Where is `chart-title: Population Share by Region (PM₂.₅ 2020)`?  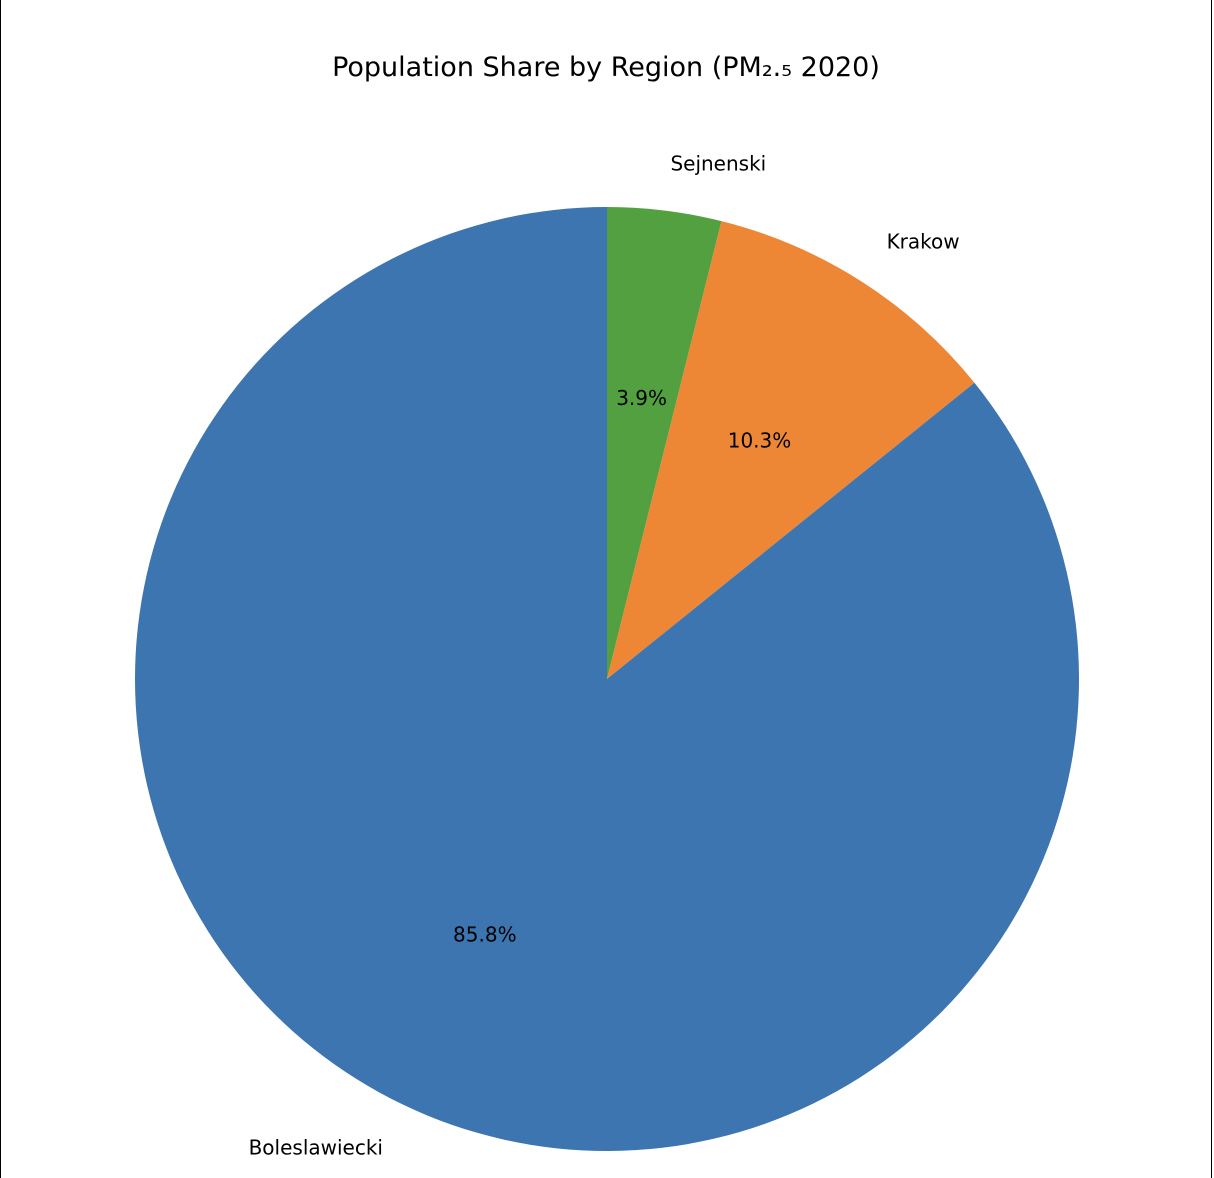
chart-title: Population Share by Region (PM₂.₅ 2020) is located at coordinates (606, 67).